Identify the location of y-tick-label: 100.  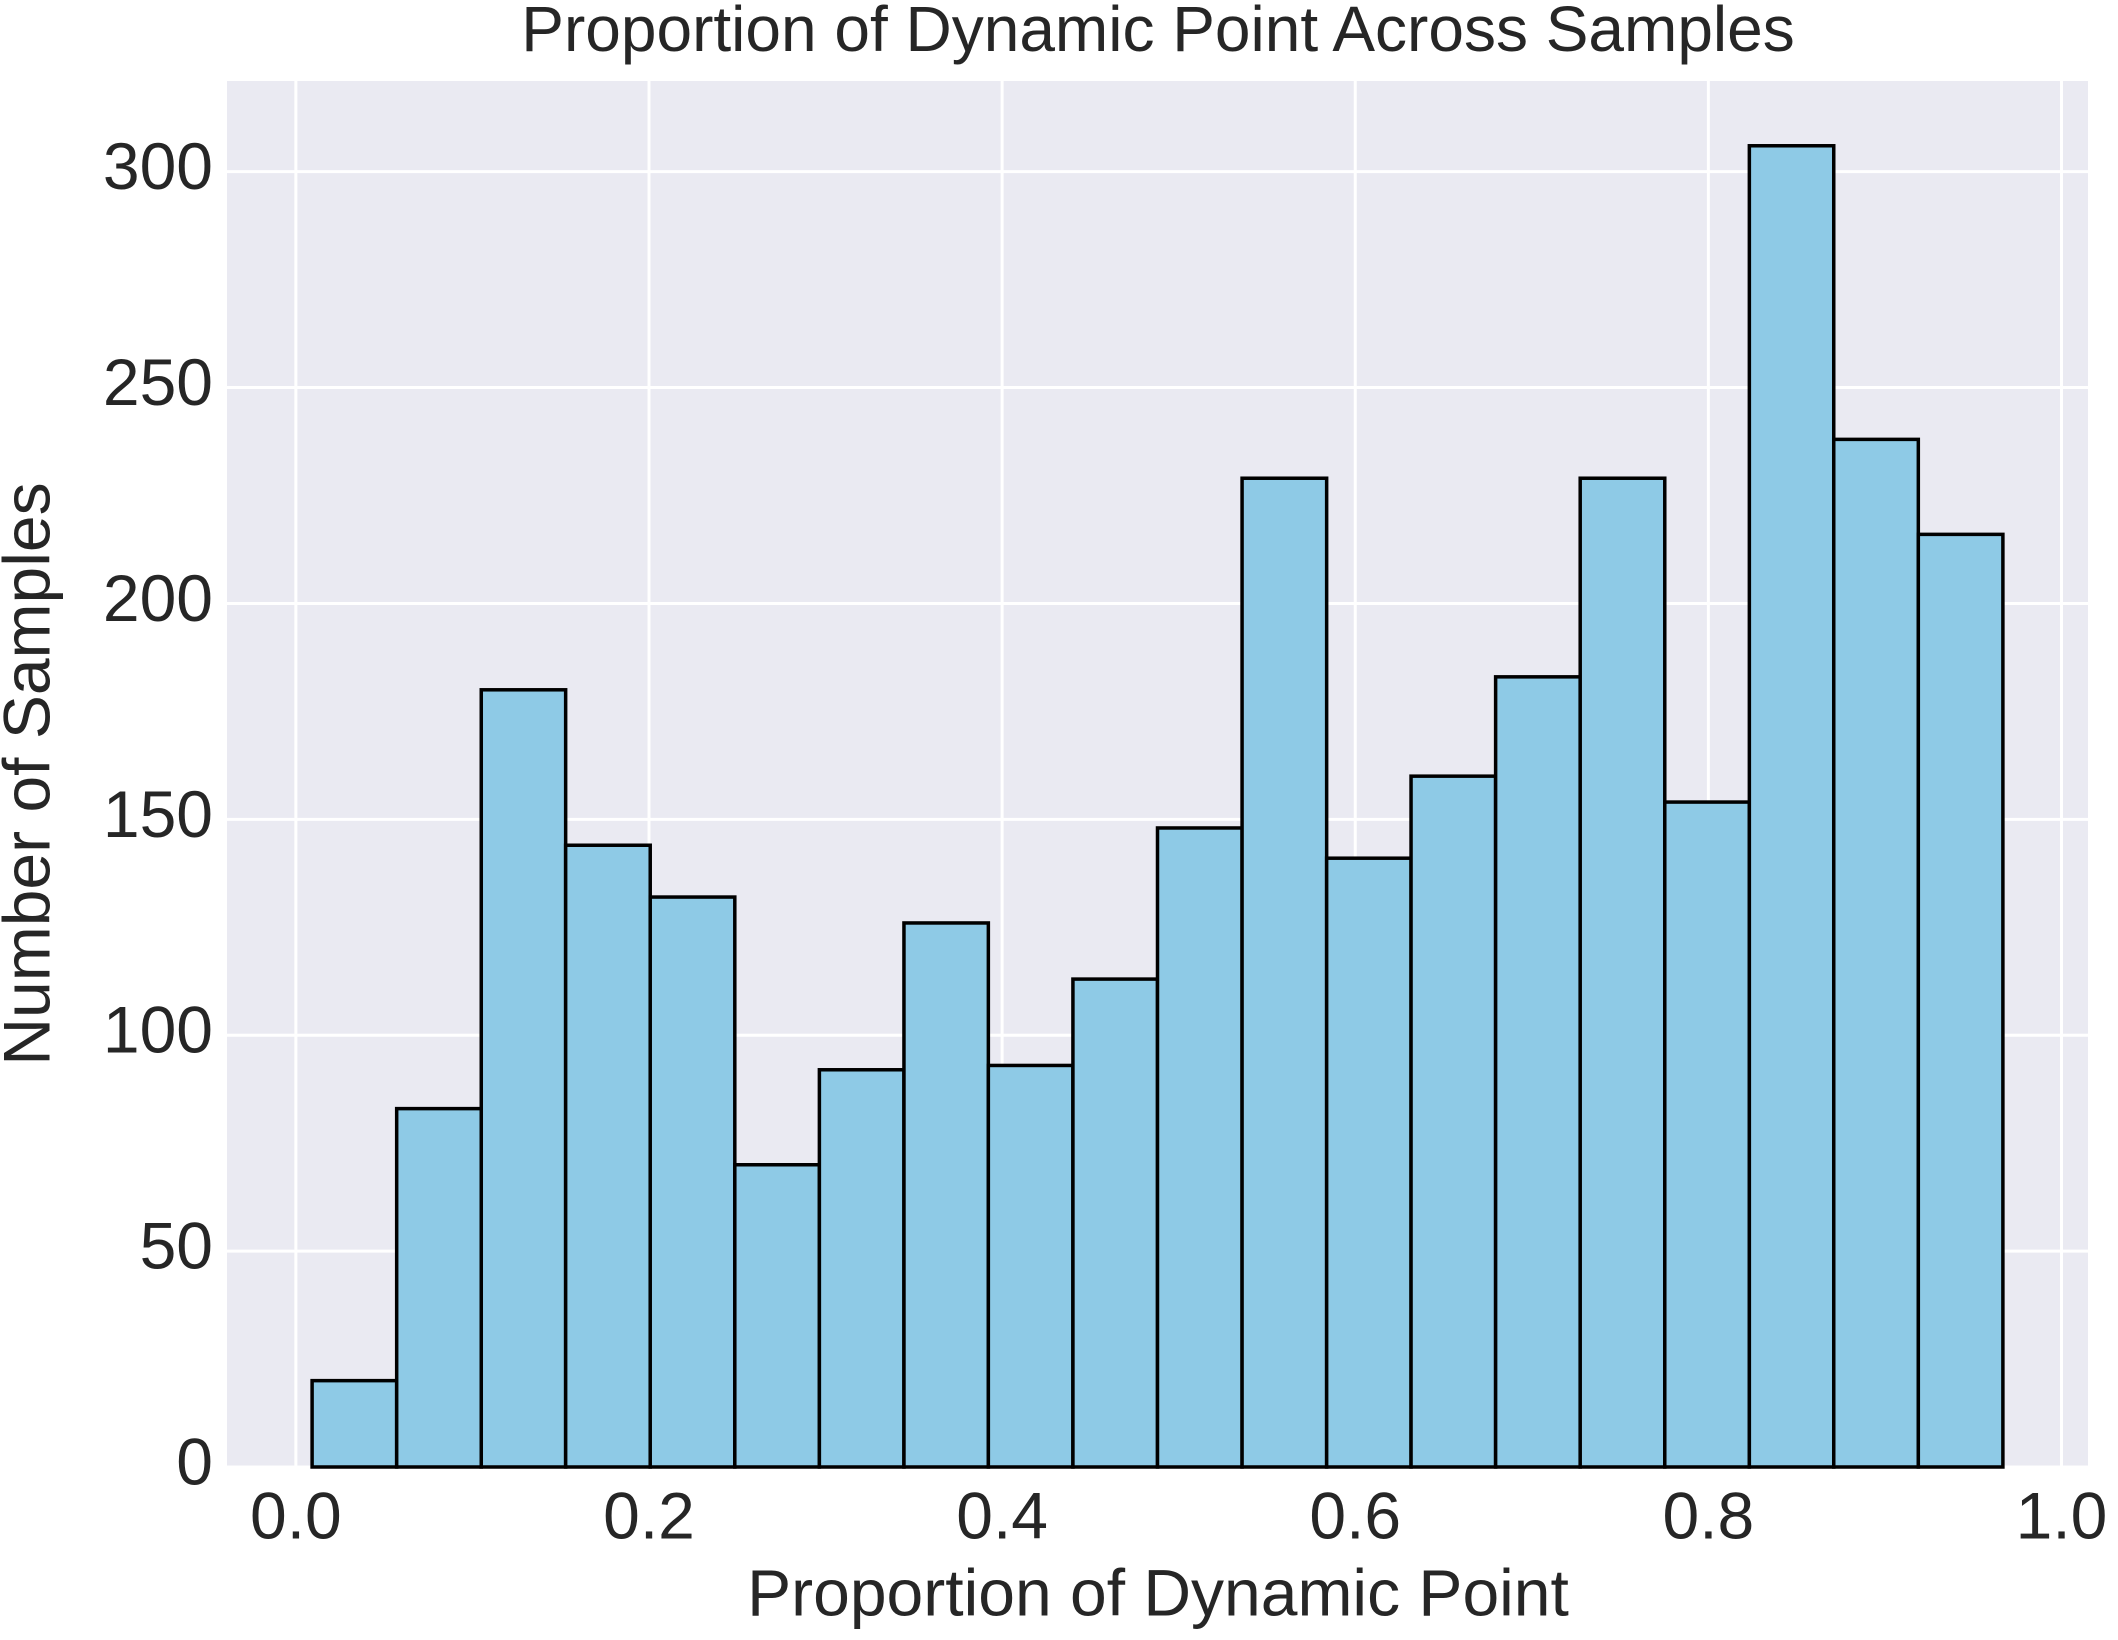
(158, 1030).